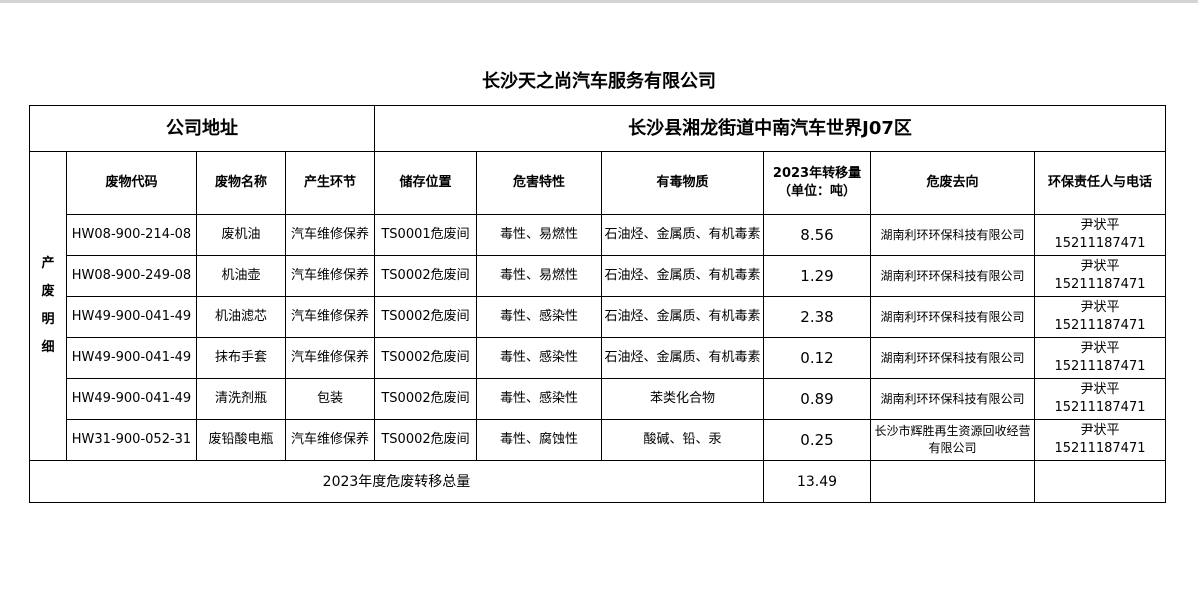 The width and height of the screenshot is (1198, 603). Describe the element at coordinates (682, 399) in the screenshot. I see `toxic-substance: 苯类化合物` at that location.